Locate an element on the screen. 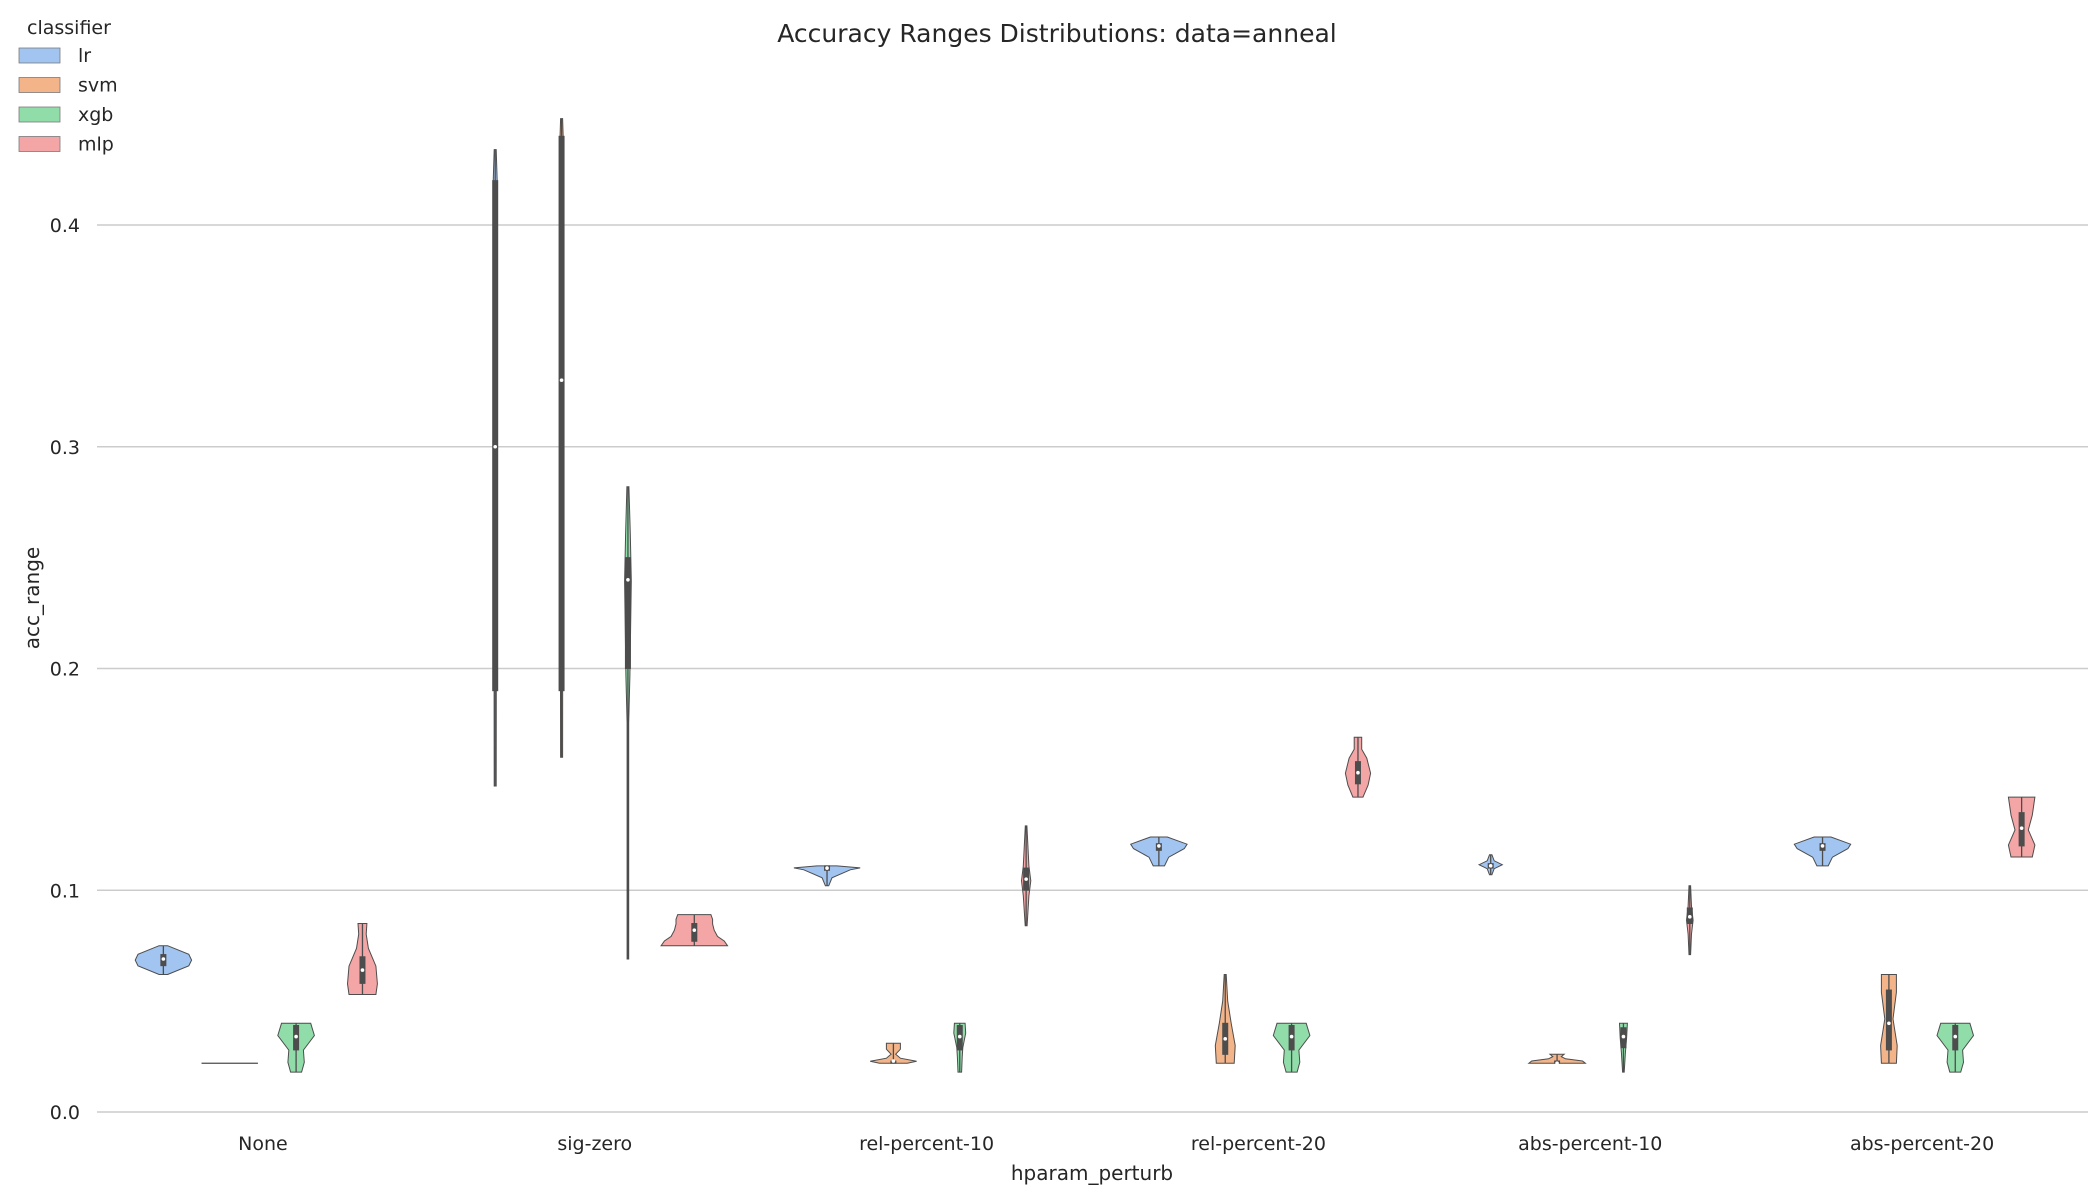 The image size is (2100, 1200). x-axis-label: hparam_perturb is located at coordinates (1092, 1173).